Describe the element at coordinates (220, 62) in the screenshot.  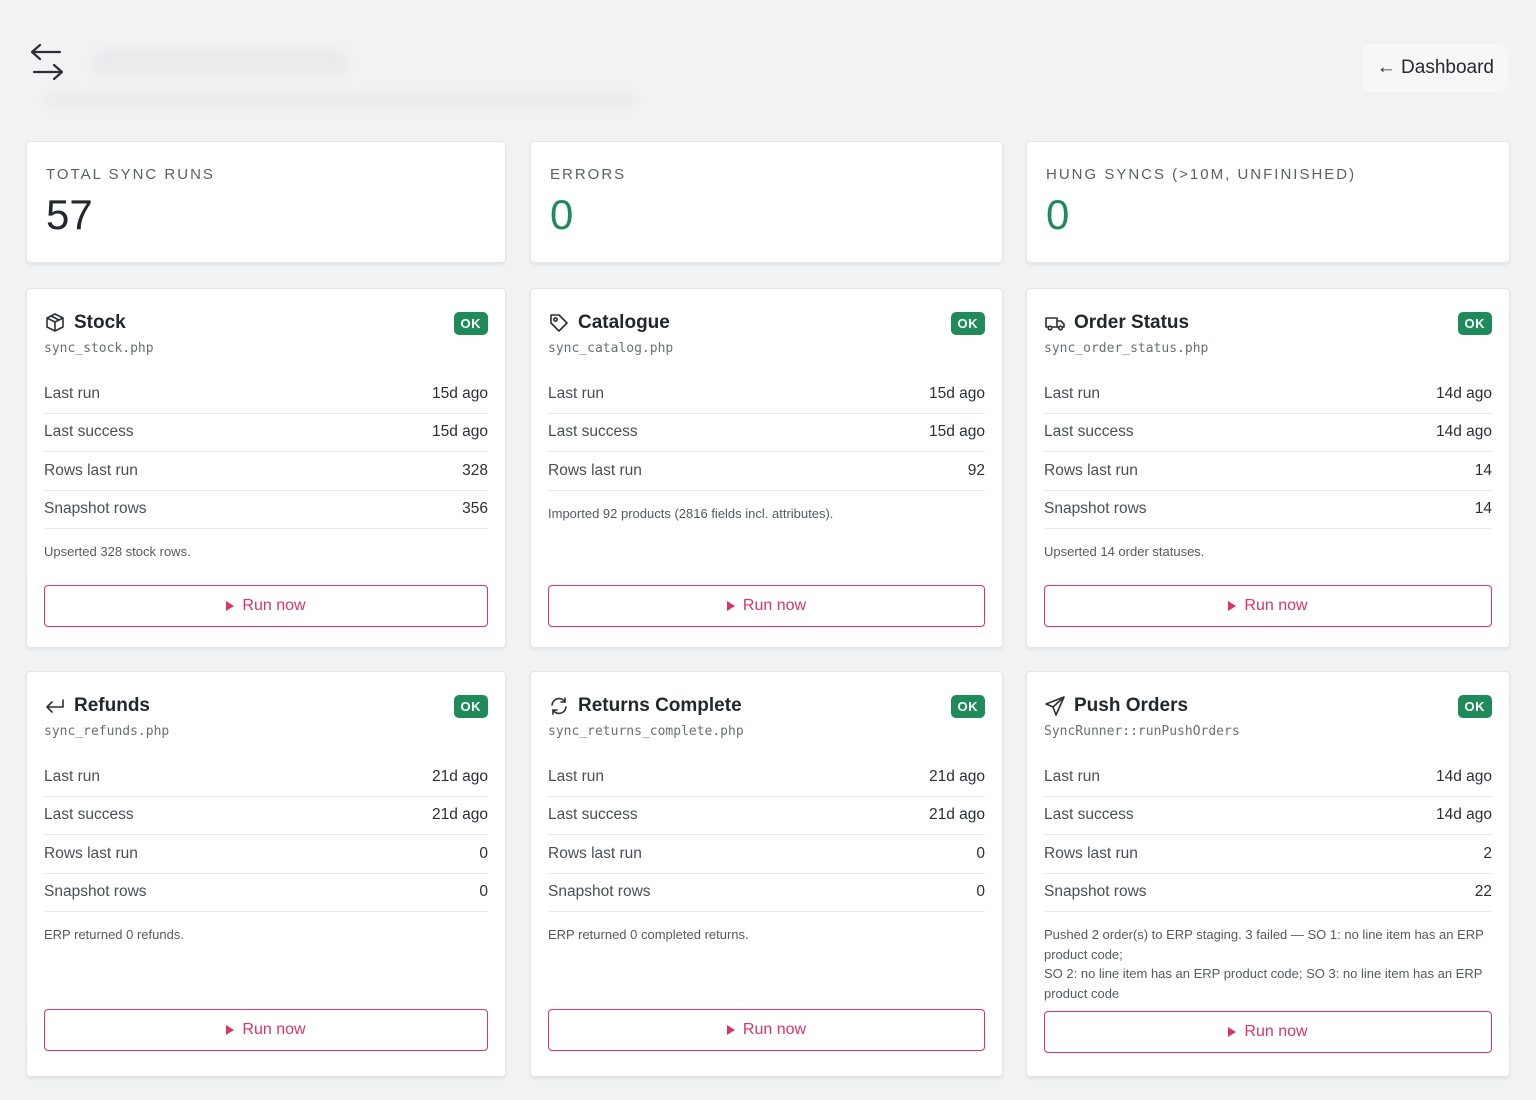
I see `blurred-page-title` at that location.